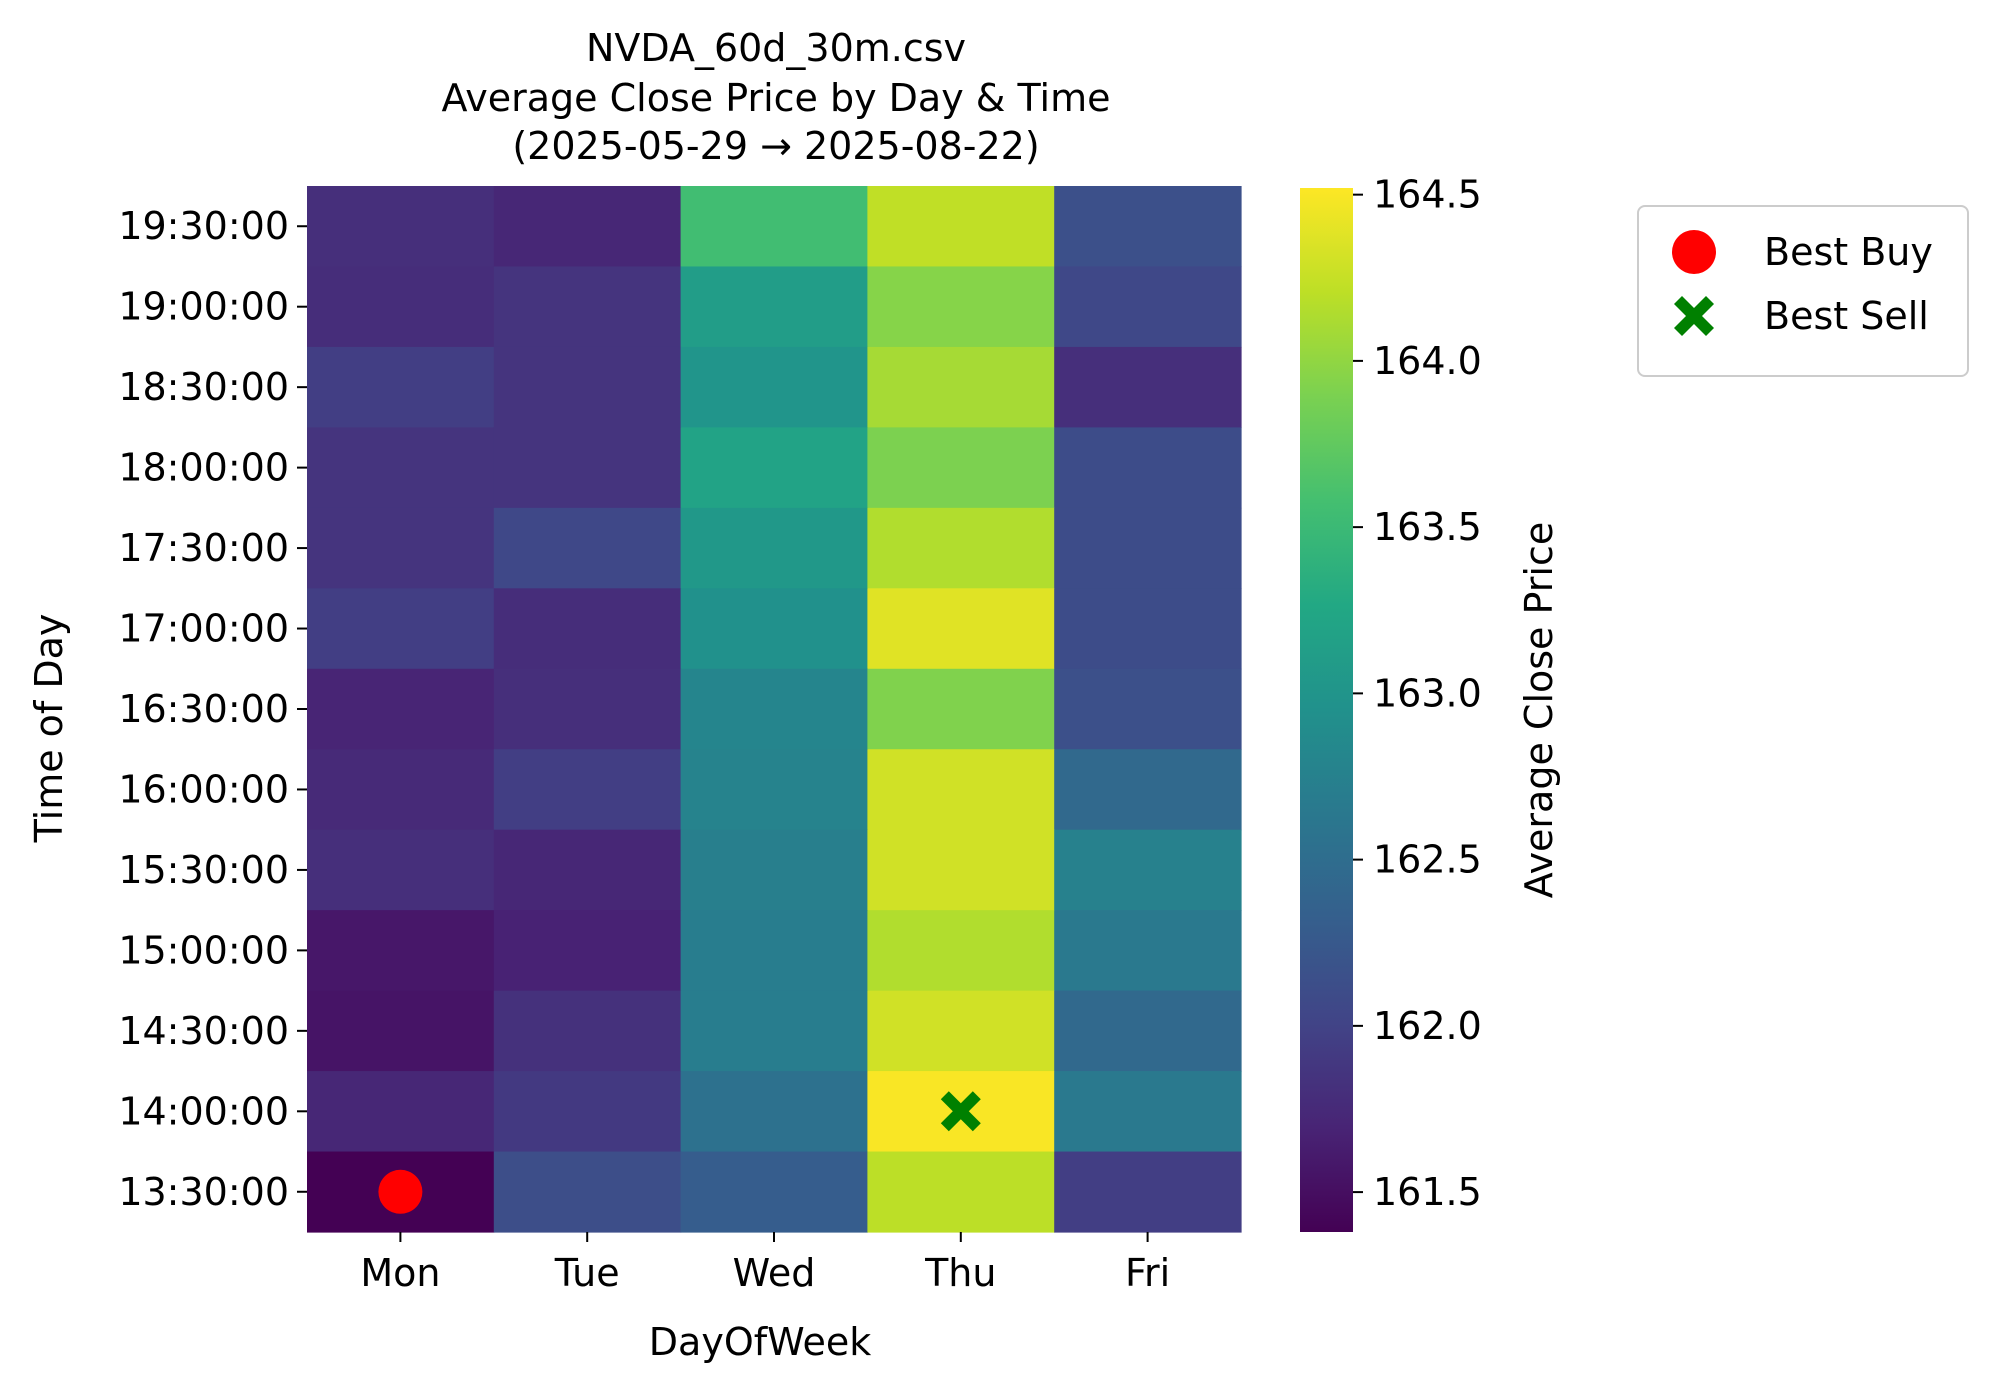 This screenshot has width=1993, height=1385. Describe the element at coordinates (1326, 710) in the screenshot. I see `colorbar` at that location.